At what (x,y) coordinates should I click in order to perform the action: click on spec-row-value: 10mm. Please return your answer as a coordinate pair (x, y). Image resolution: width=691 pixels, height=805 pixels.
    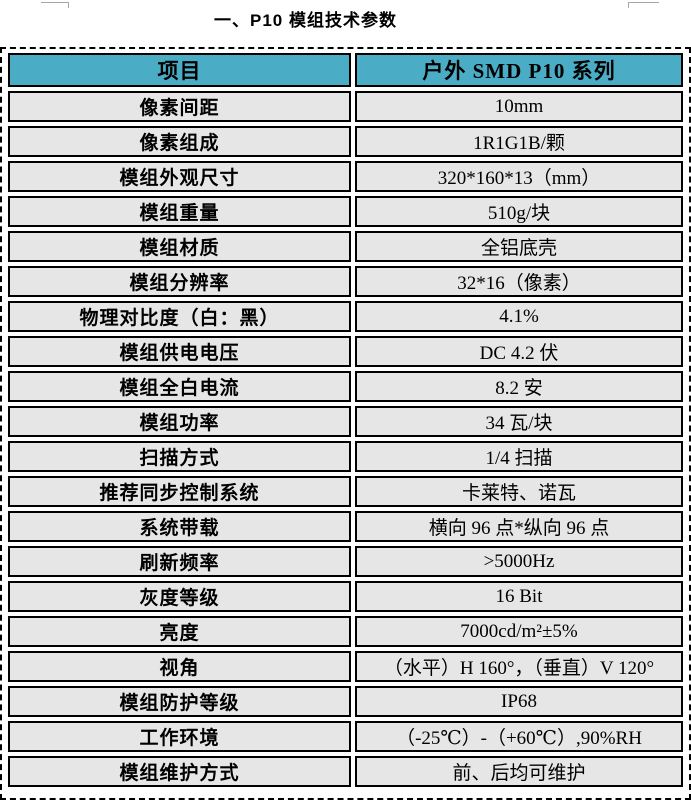
    Looking at the image, I should click on (519, 106).